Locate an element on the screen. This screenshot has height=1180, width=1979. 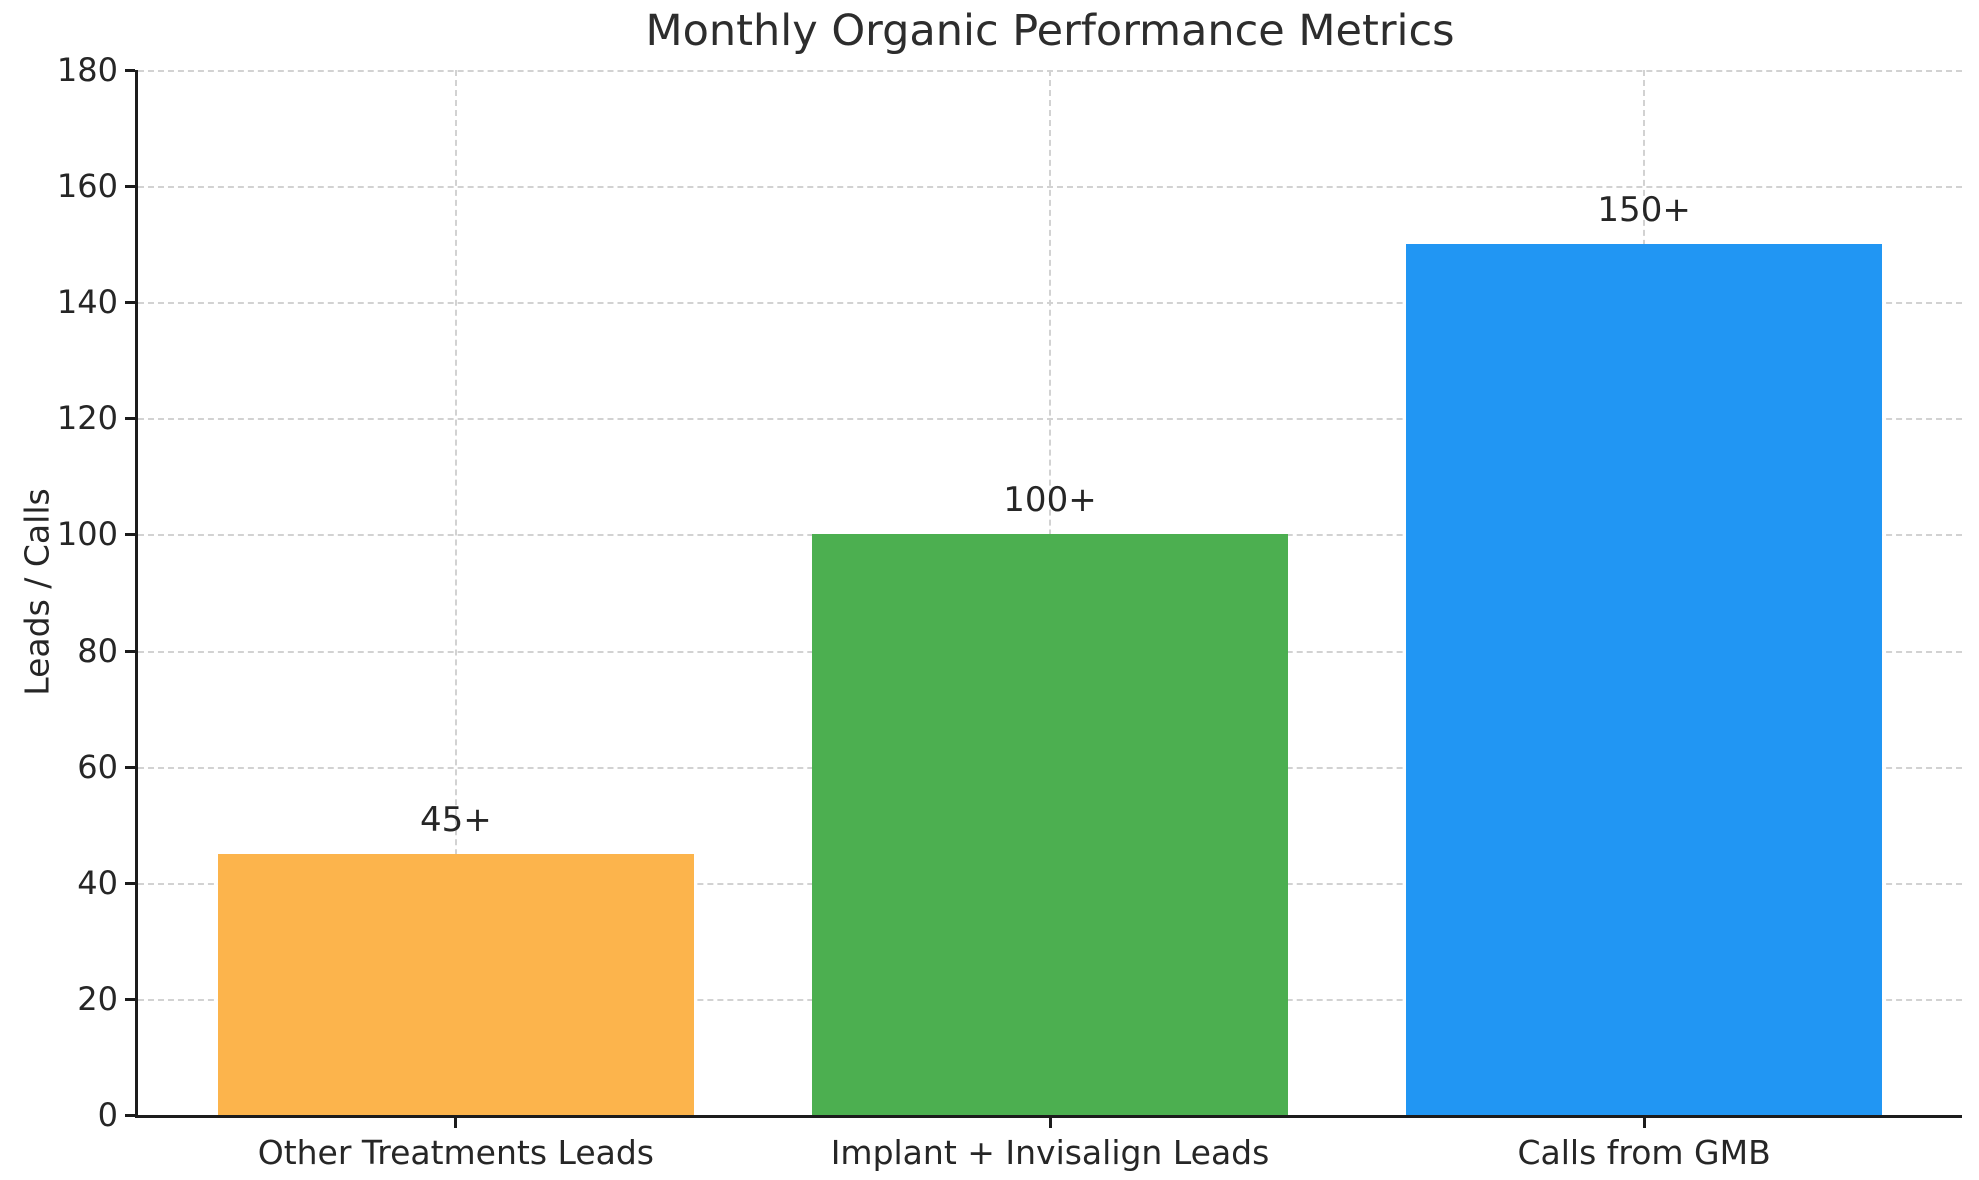
y-tick-label: 20 is located at coordinates (97, 998).